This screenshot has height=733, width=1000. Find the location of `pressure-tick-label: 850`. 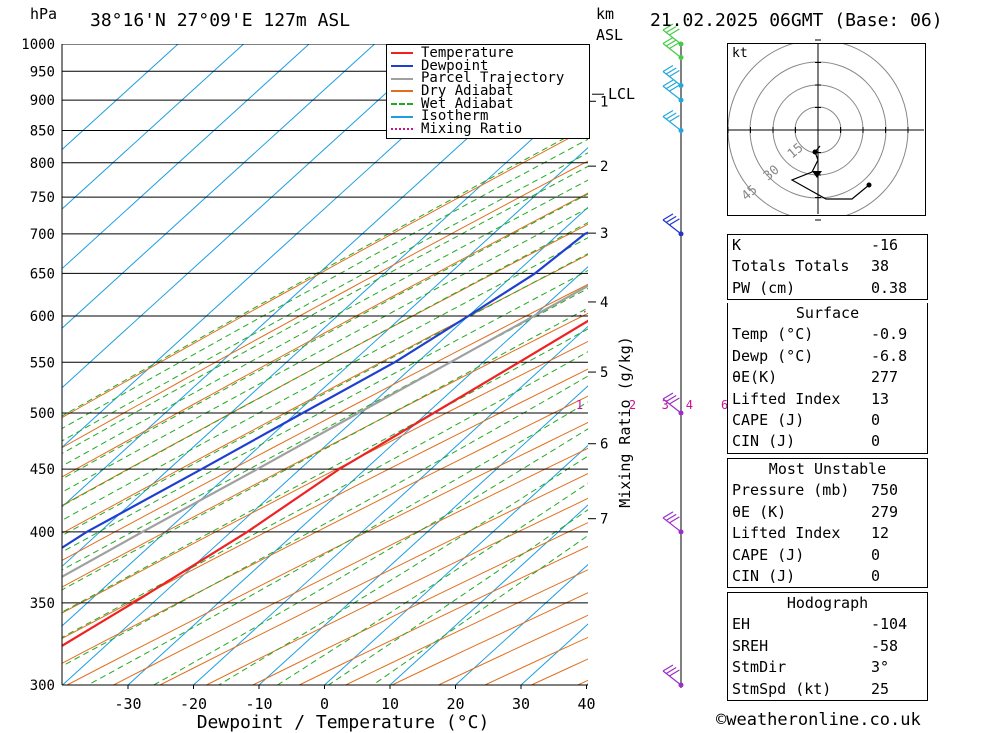

pressure-tick-label: 850 is located at coordinates (42, 132).